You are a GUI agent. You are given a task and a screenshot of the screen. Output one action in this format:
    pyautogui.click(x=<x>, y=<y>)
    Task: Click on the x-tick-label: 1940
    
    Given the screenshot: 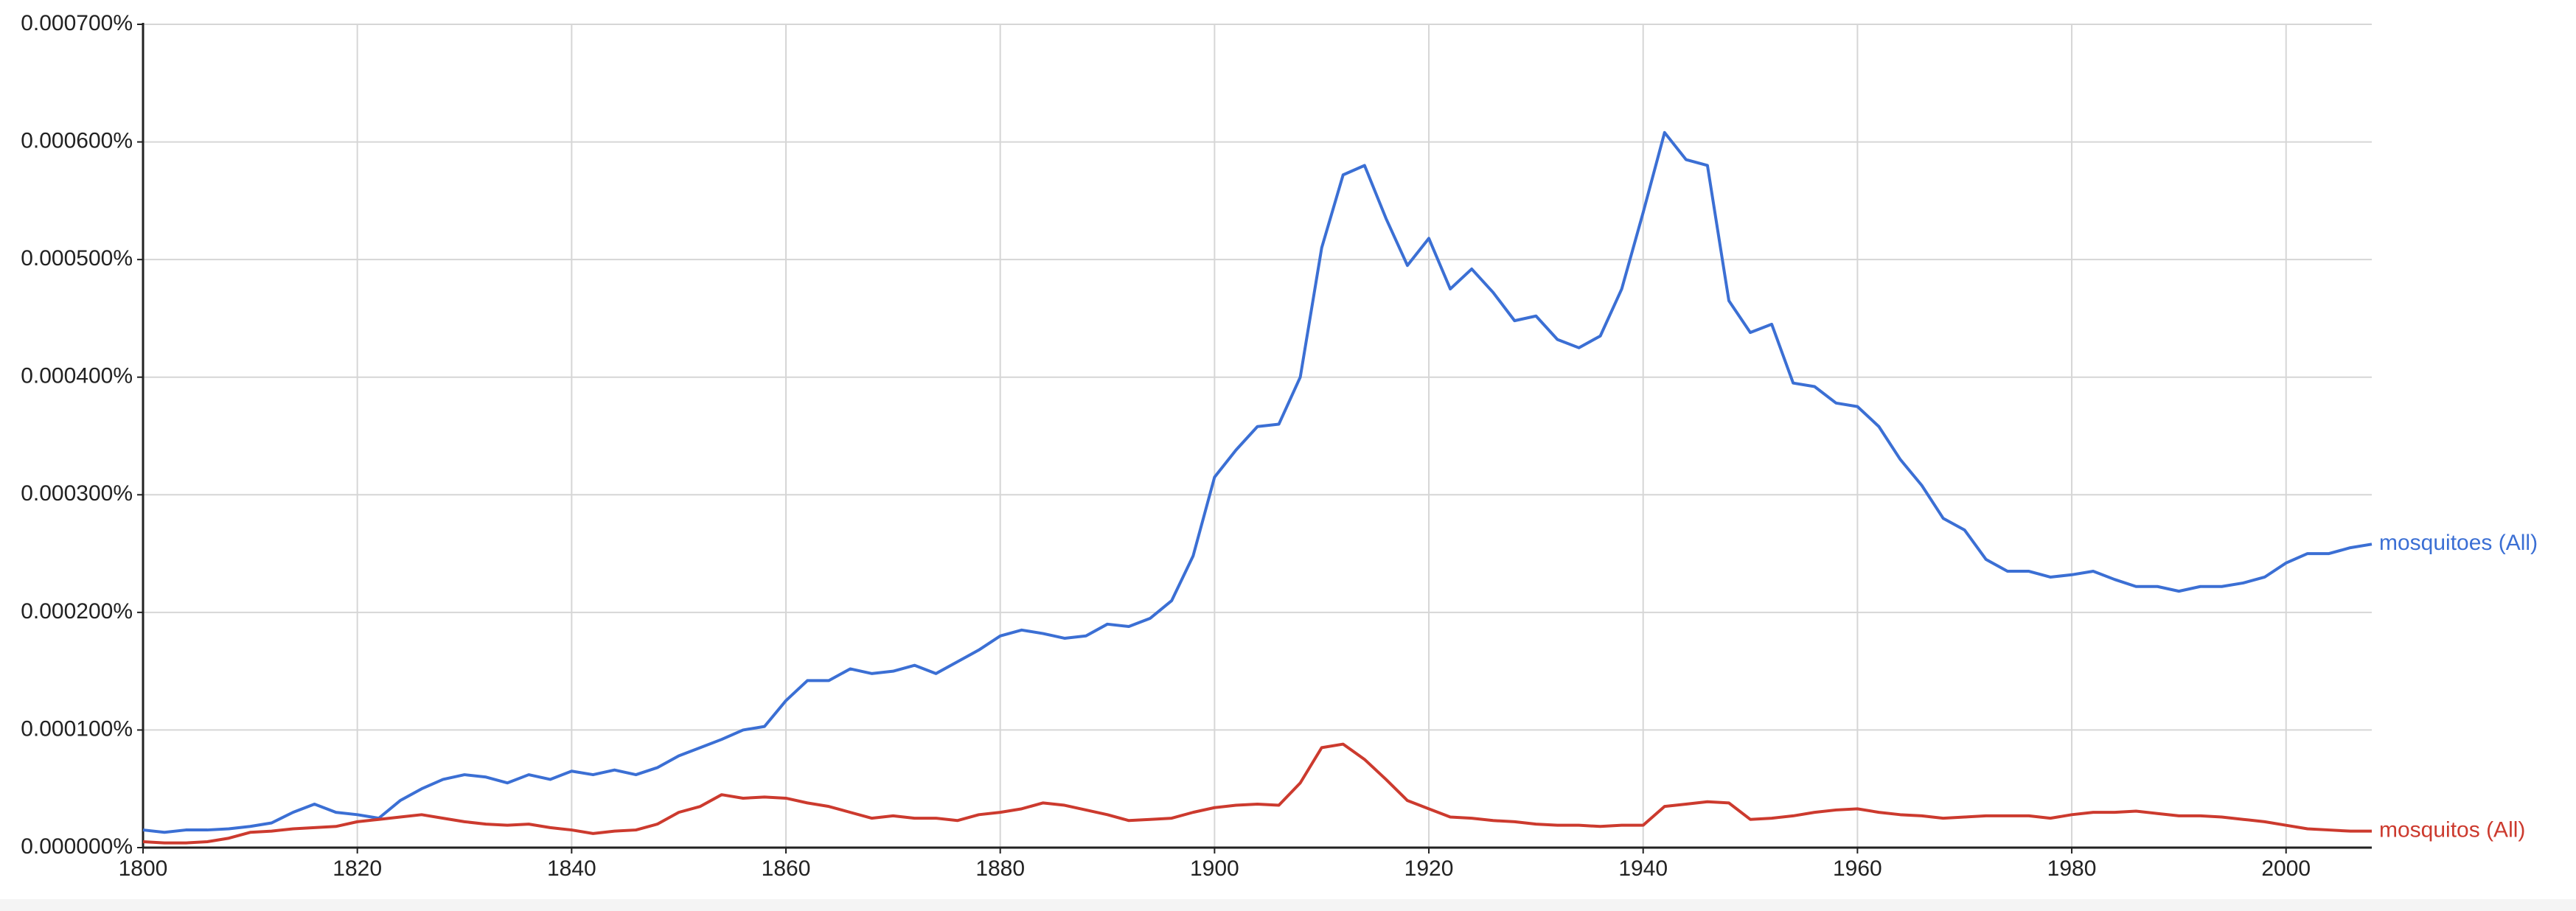 What is the action you would take?
    pyautogui.click(x=1643, y=869)
    